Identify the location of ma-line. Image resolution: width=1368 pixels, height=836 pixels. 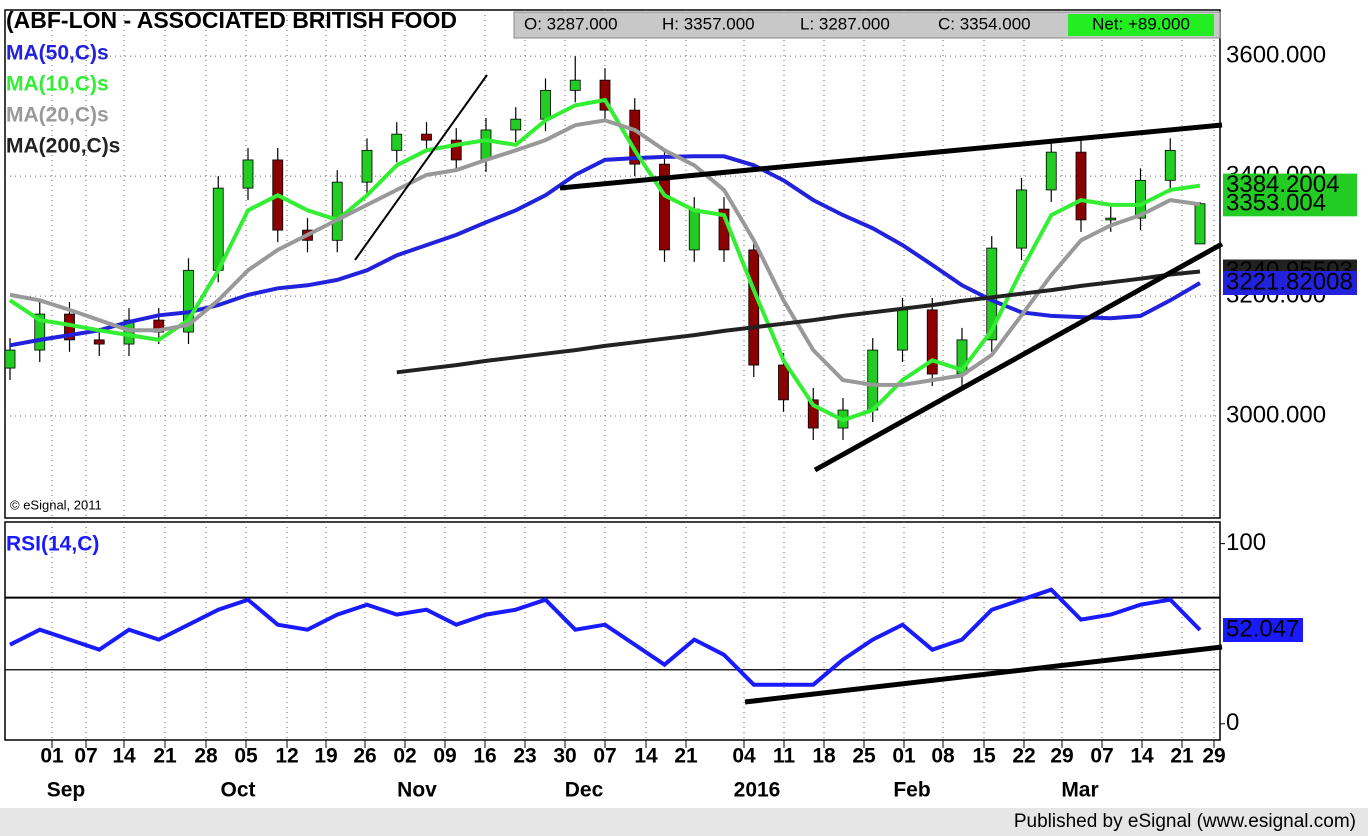
(798, 322).